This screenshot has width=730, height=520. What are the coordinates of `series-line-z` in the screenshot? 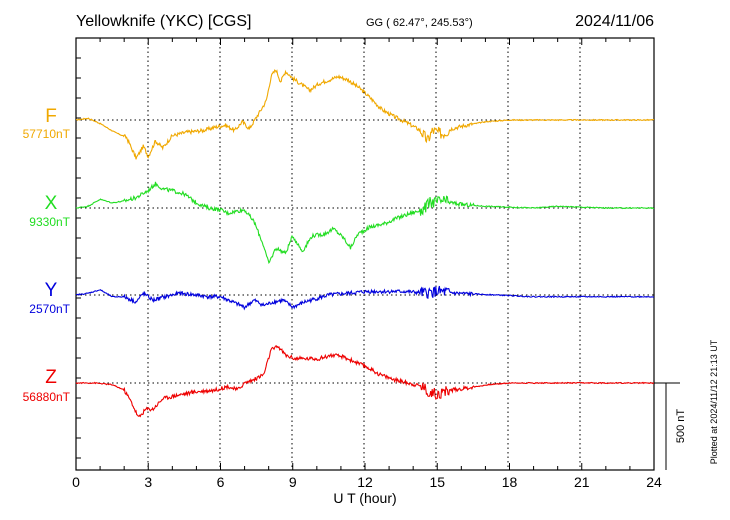 It's located at (365, 381).